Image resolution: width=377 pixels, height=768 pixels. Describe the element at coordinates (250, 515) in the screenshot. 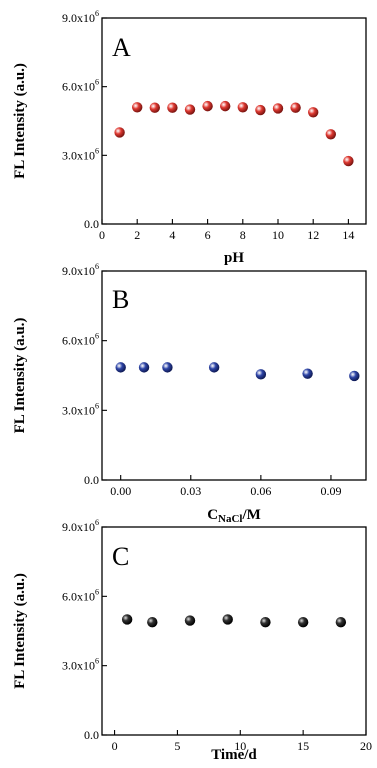

I see `x-axis-label-unit: /M` at that location.